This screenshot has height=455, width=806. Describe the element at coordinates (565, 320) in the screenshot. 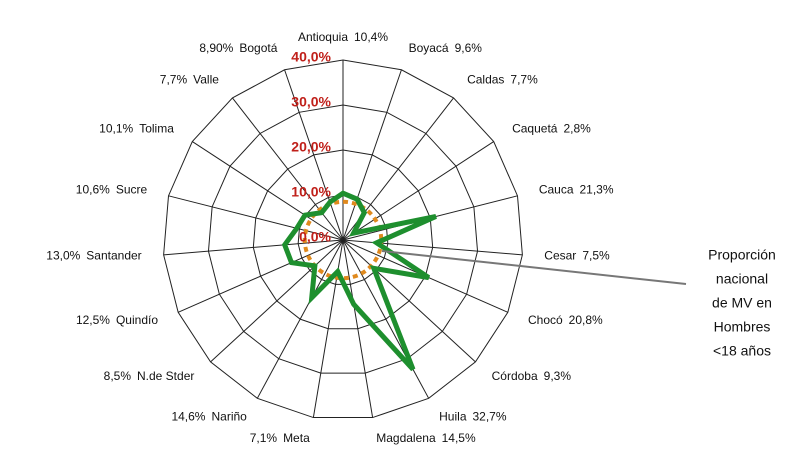

I see `category-label: Chocó 20,8%` at that location.